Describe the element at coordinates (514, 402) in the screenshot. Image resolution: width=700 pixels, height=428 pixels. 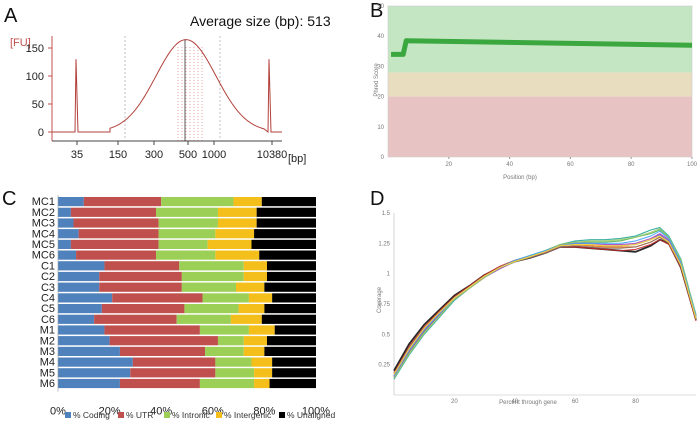
I see `panel-d-x-tick-label: 40` at that location.